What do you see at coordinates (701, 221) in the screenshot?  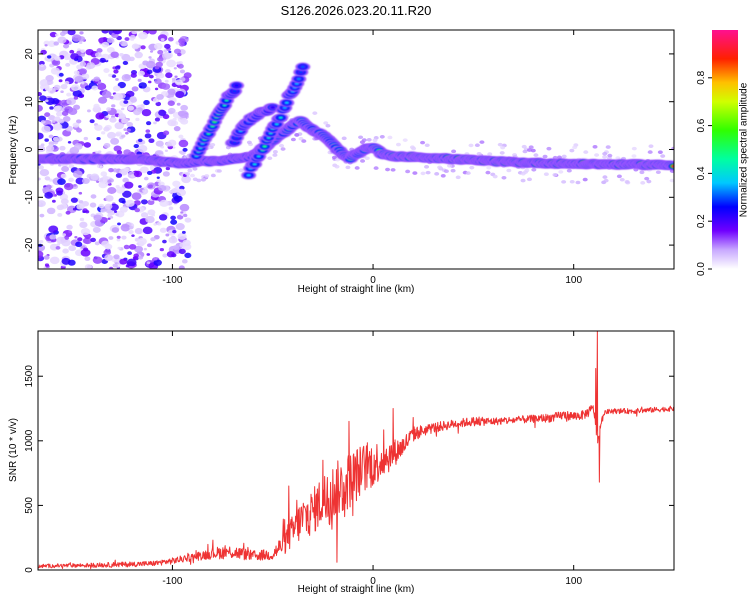 I see `colorbar-tick-label: 0.2` at bounding box center [701, 221].